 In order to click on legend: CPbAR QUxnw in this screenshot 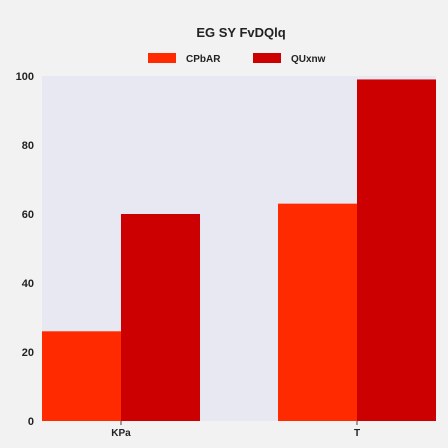, I will do `click(237, 59)`.